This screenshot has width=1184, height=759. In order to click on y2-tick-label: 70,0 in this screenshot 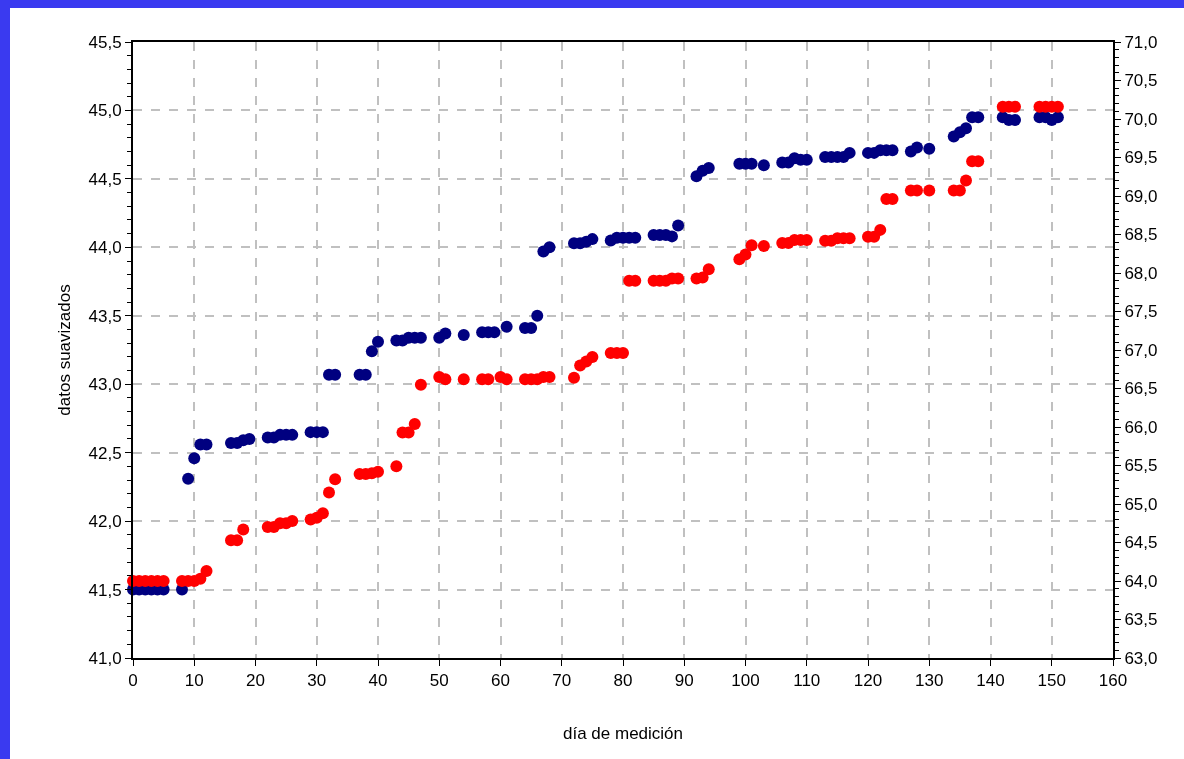, I will do `click(1141, 119)`.